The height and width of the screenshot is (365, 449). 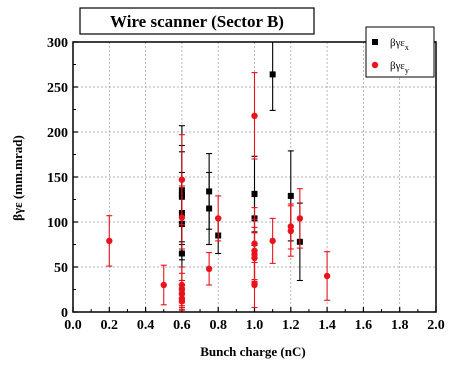 I want to click on x-axis: 0.0 0.2 0.4 0.6 0.8 1.0 1.2 1.4 1.6 1.8 2.0, so click(x=254, y=320).